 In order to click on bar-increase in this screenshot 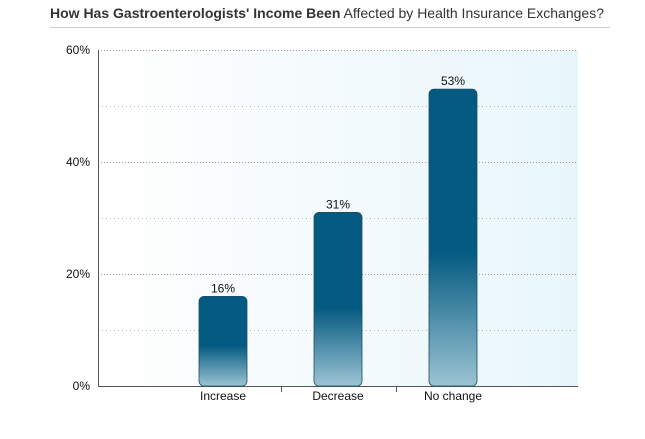, I will do `click(223, 341)`.